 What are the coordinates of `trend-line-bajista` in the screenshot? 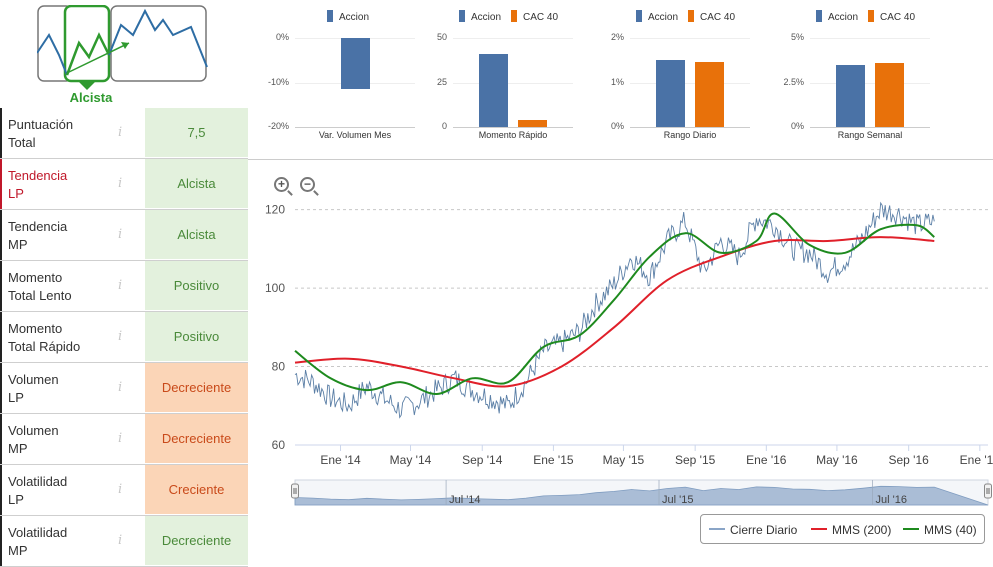 It's located at (52, 54).